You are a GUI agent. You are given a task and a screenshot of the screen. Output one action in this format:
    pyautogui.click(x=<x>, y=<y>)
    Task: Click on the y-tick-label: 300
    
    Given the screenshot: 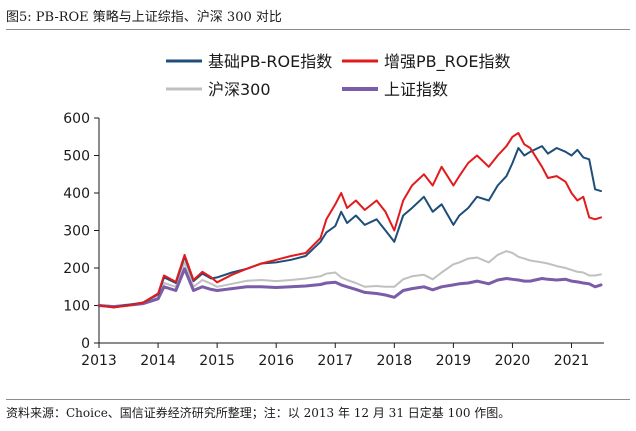 What is the action you would take?
    pyautogui.click(x=76, y=232)
    